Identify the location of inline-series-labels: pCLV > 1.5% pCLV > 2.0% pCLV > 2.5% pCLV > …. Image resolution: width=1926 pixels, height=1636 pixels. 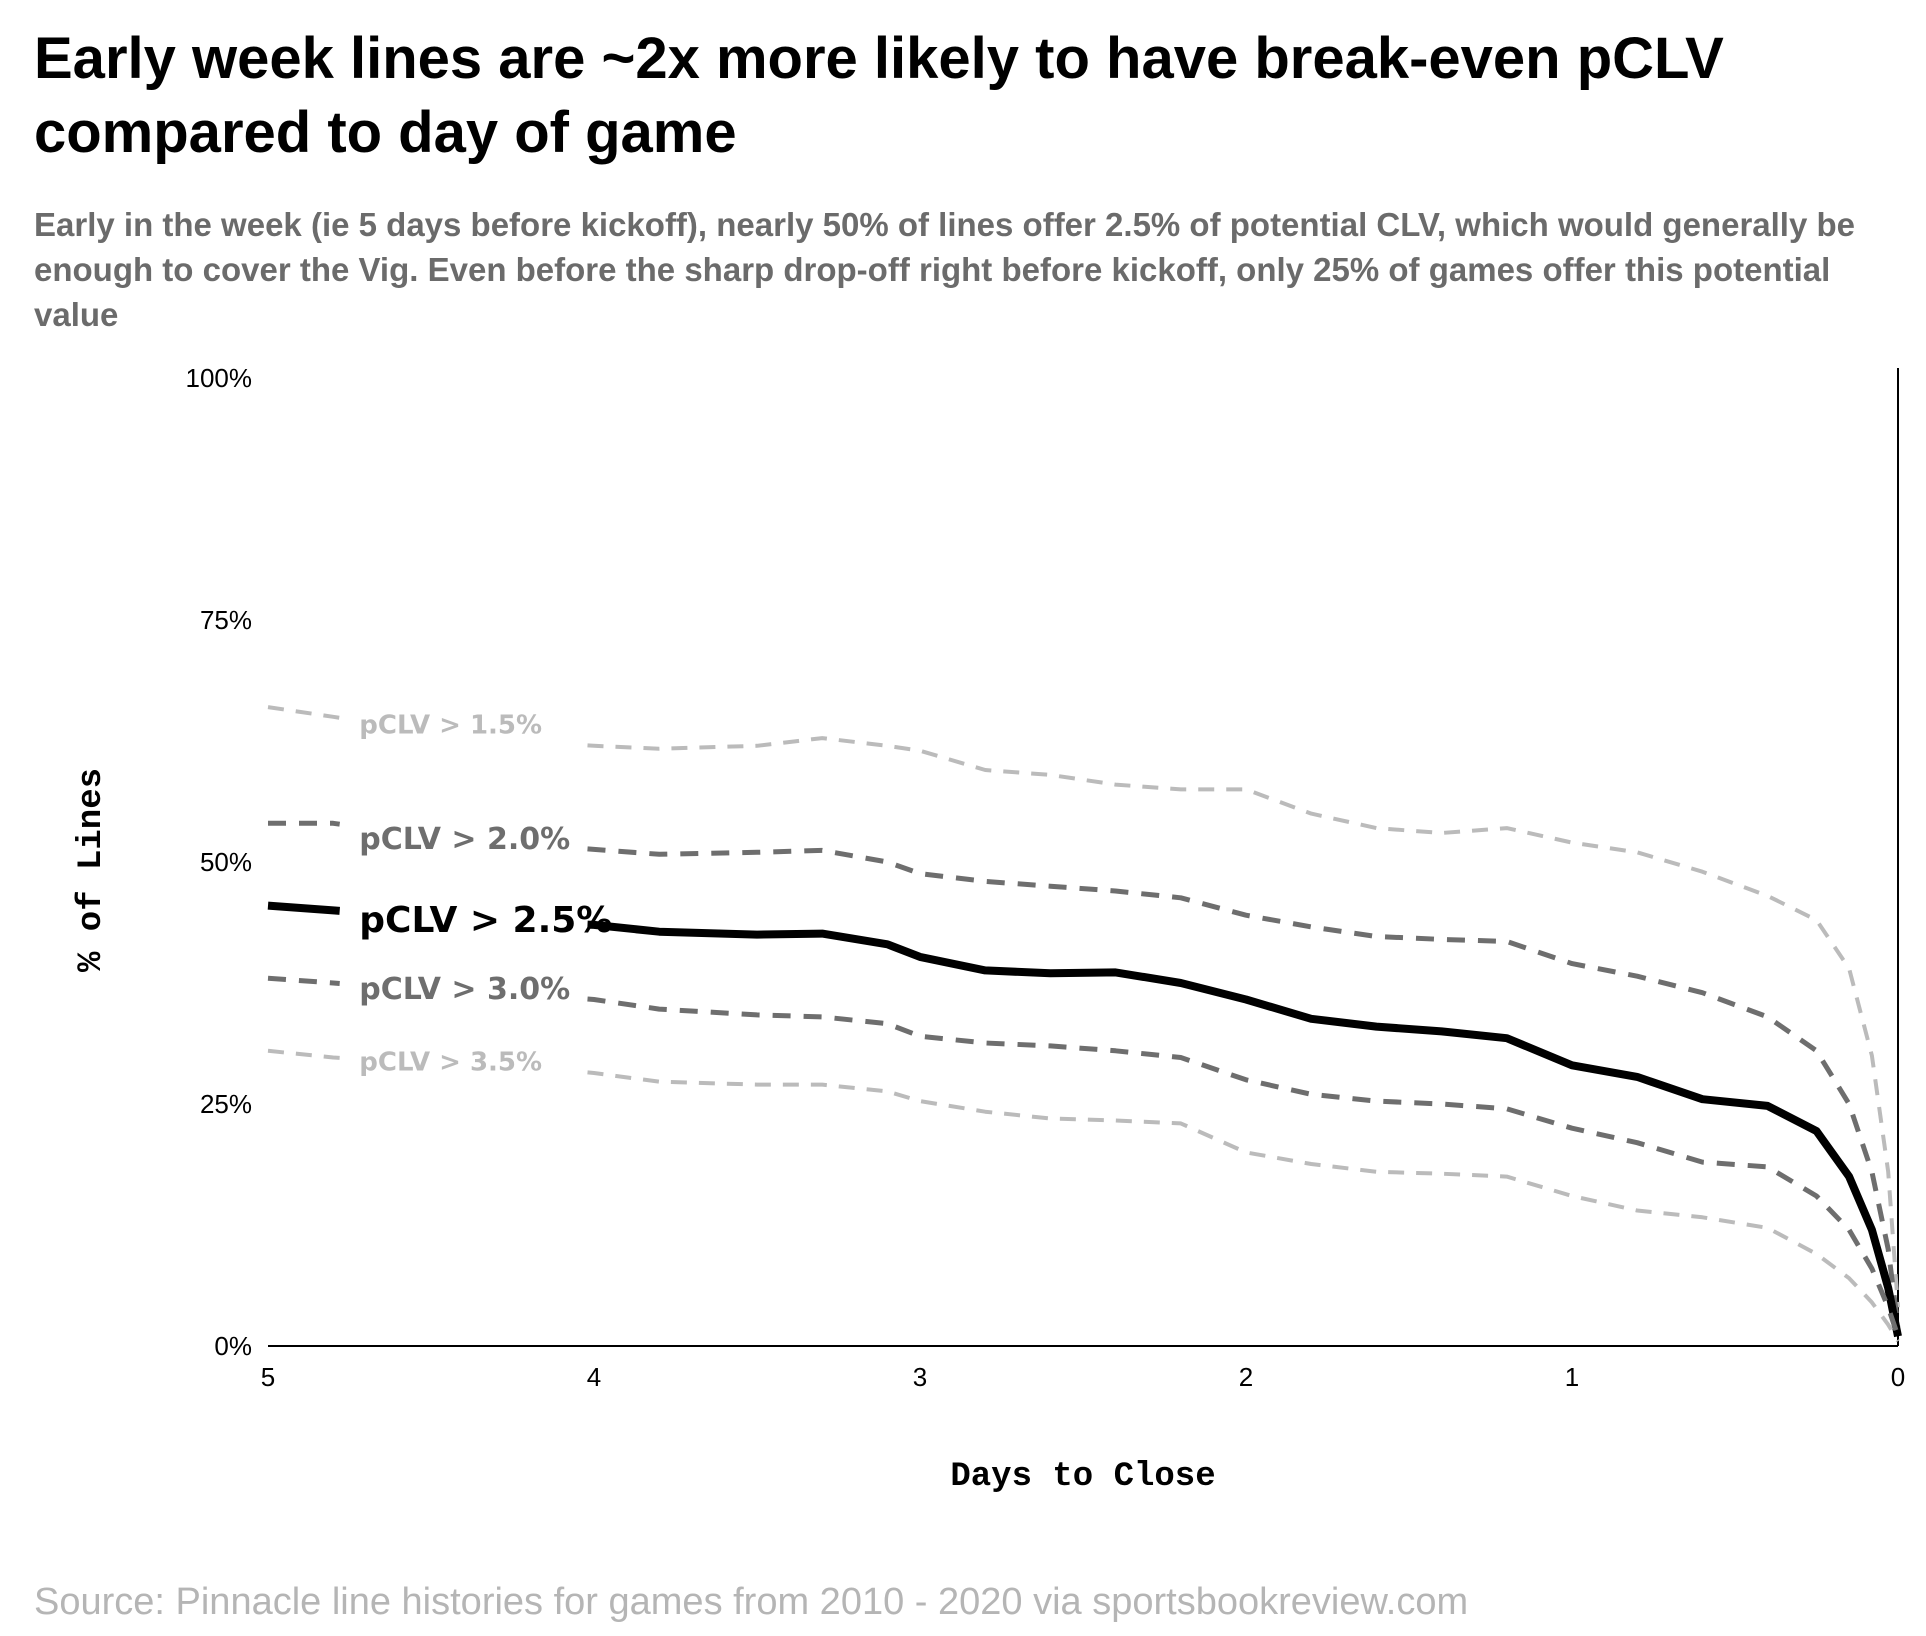
(485, 893).